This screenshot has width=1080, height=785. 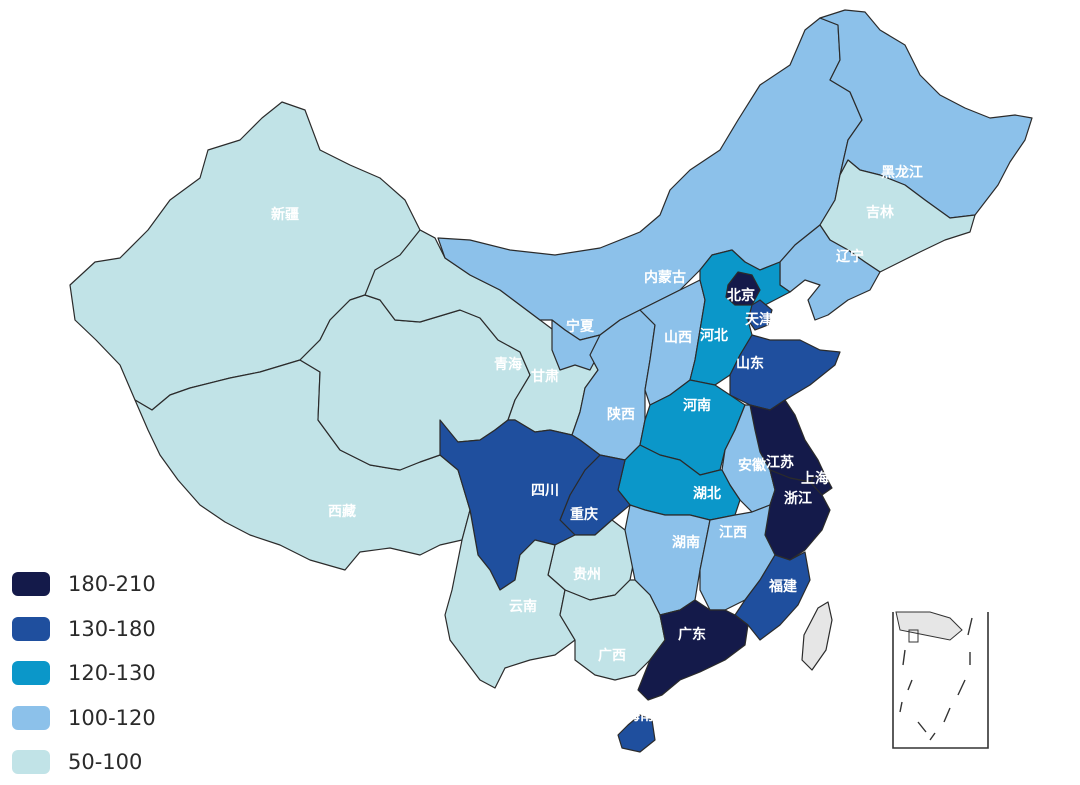 What do you see at coordinates (697, 405) in the screenshot?
I see `label-henan: 河南` at bounding box center [697, 405].